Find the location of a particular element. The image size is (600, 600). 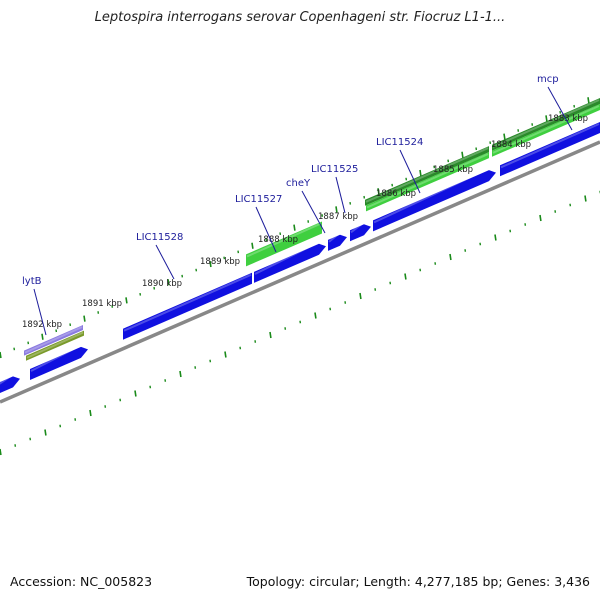

gene-bar-mcp is located at coordinates (546, 130).